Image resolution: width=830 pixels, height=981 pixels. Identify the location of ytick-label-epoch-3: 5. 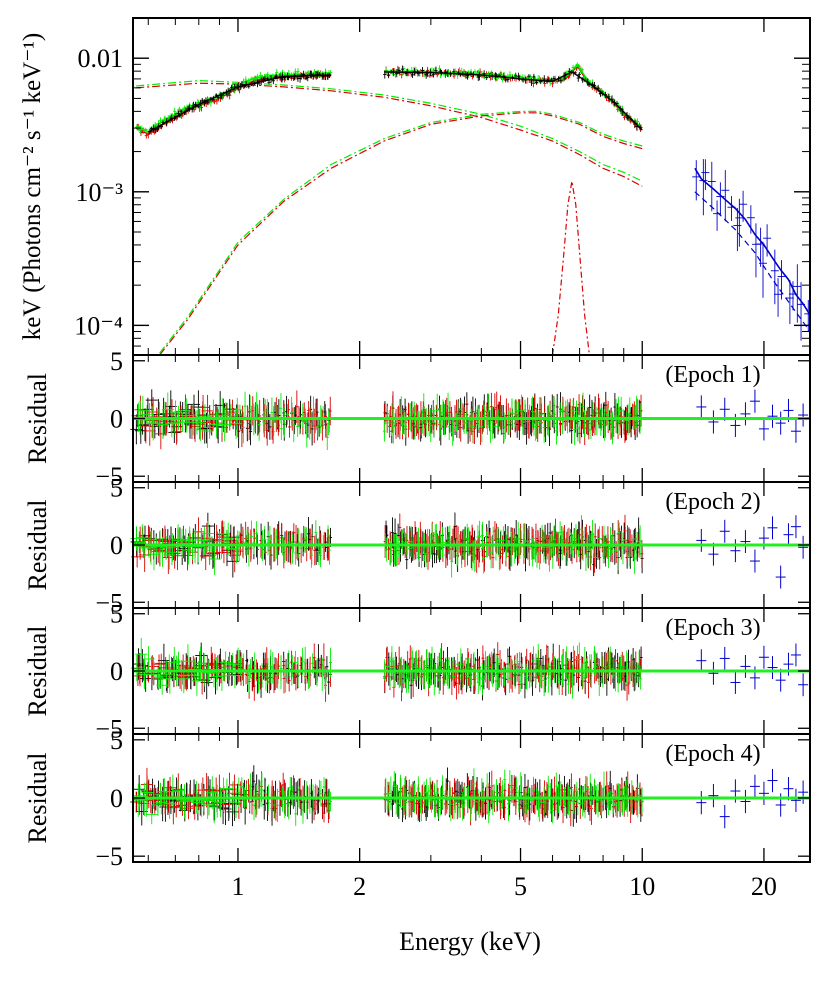
(116, 614).